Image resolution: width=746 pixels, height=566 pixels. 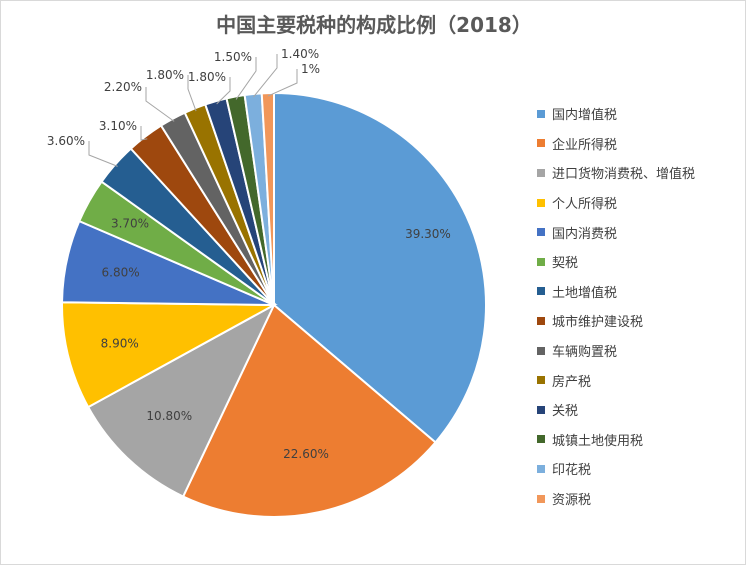 What do you see at coordinates (572, 501) in the screenshot?
I see `legend-label: 资源税` at bounding box center [572, 501].